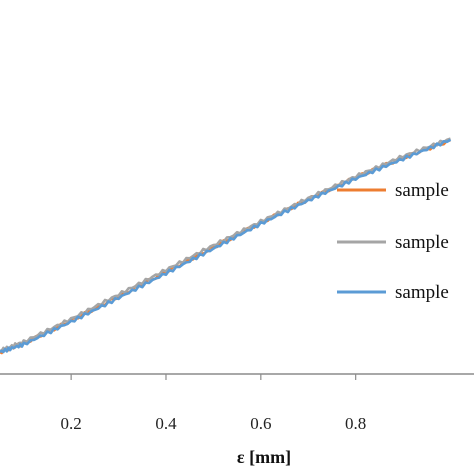  What do you see at coordinates (355, 423) in the screenshot?
I see `x-tick-label: 0.8` at bounding box center [355, 423].